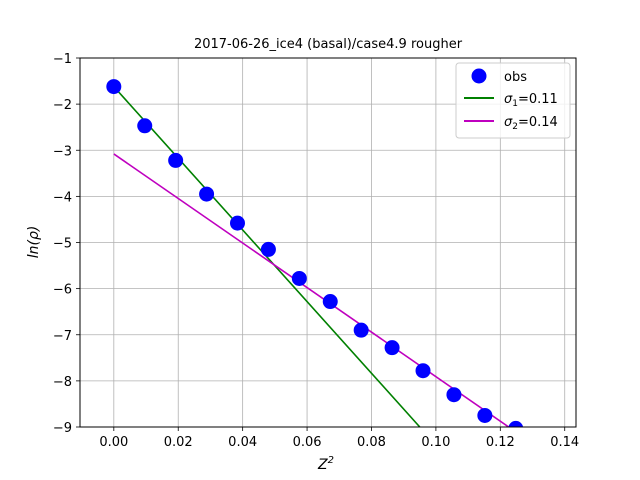 The image size is (640, 480). I want to click on y-axis: −9 −8 −7 −6 −5 −4 −3 −2 −1, so click(66, 244).